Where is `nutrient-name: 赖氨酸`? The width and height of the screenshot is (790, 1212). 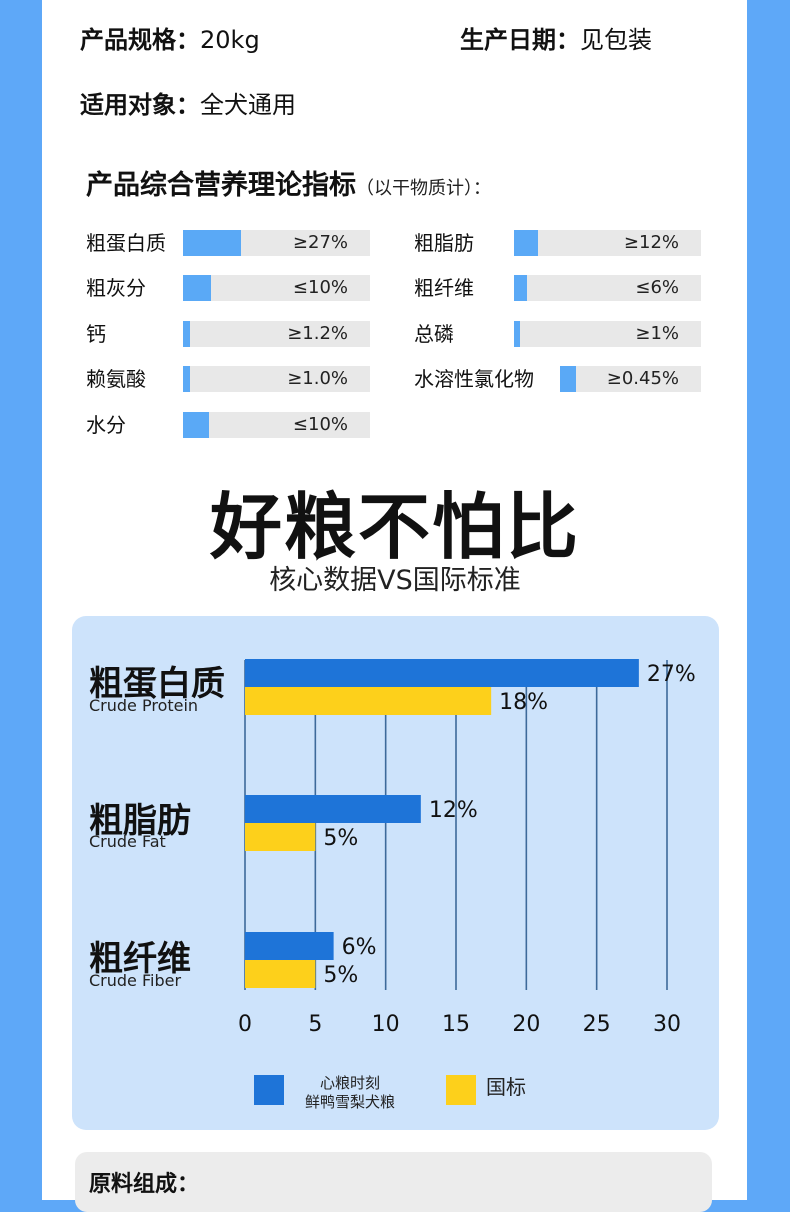
nutrient-name: 赖氨酸 is located at coordinates (116, 379).